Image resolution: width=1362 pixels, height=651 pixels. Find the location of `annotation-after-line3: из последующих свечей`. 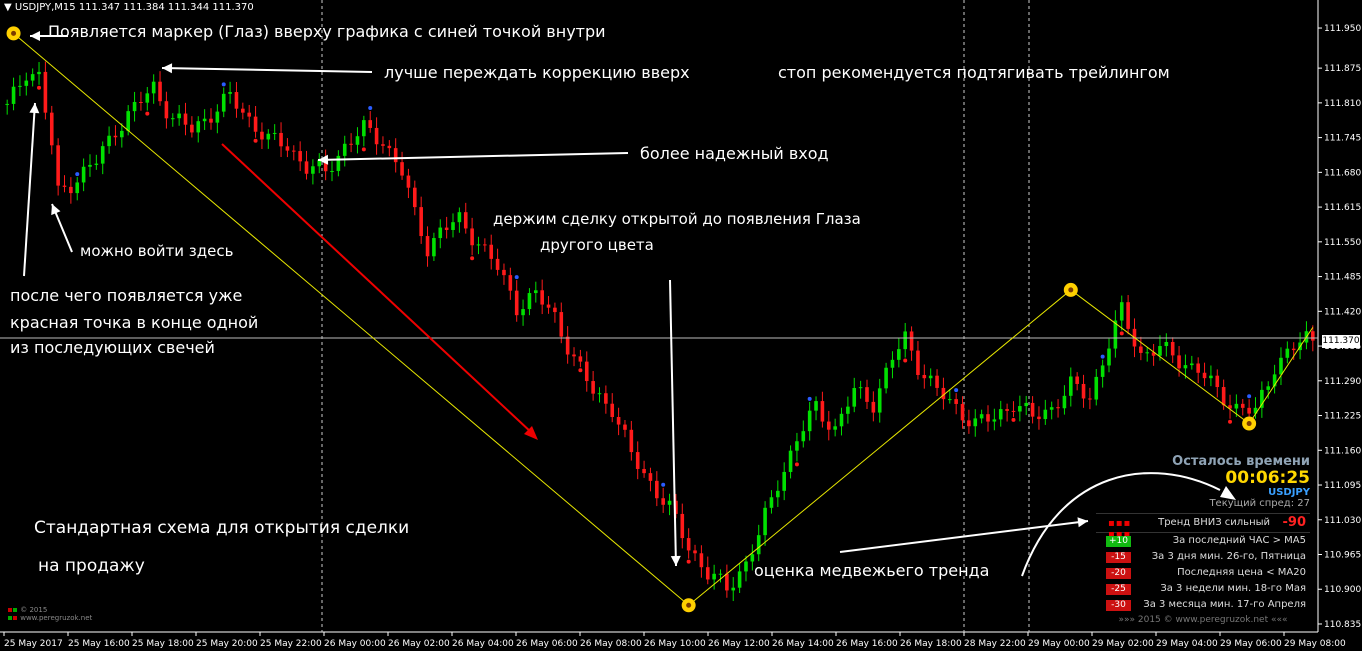

annotation-after-line3: из последующих свечей is located at coordinates (112, 347).